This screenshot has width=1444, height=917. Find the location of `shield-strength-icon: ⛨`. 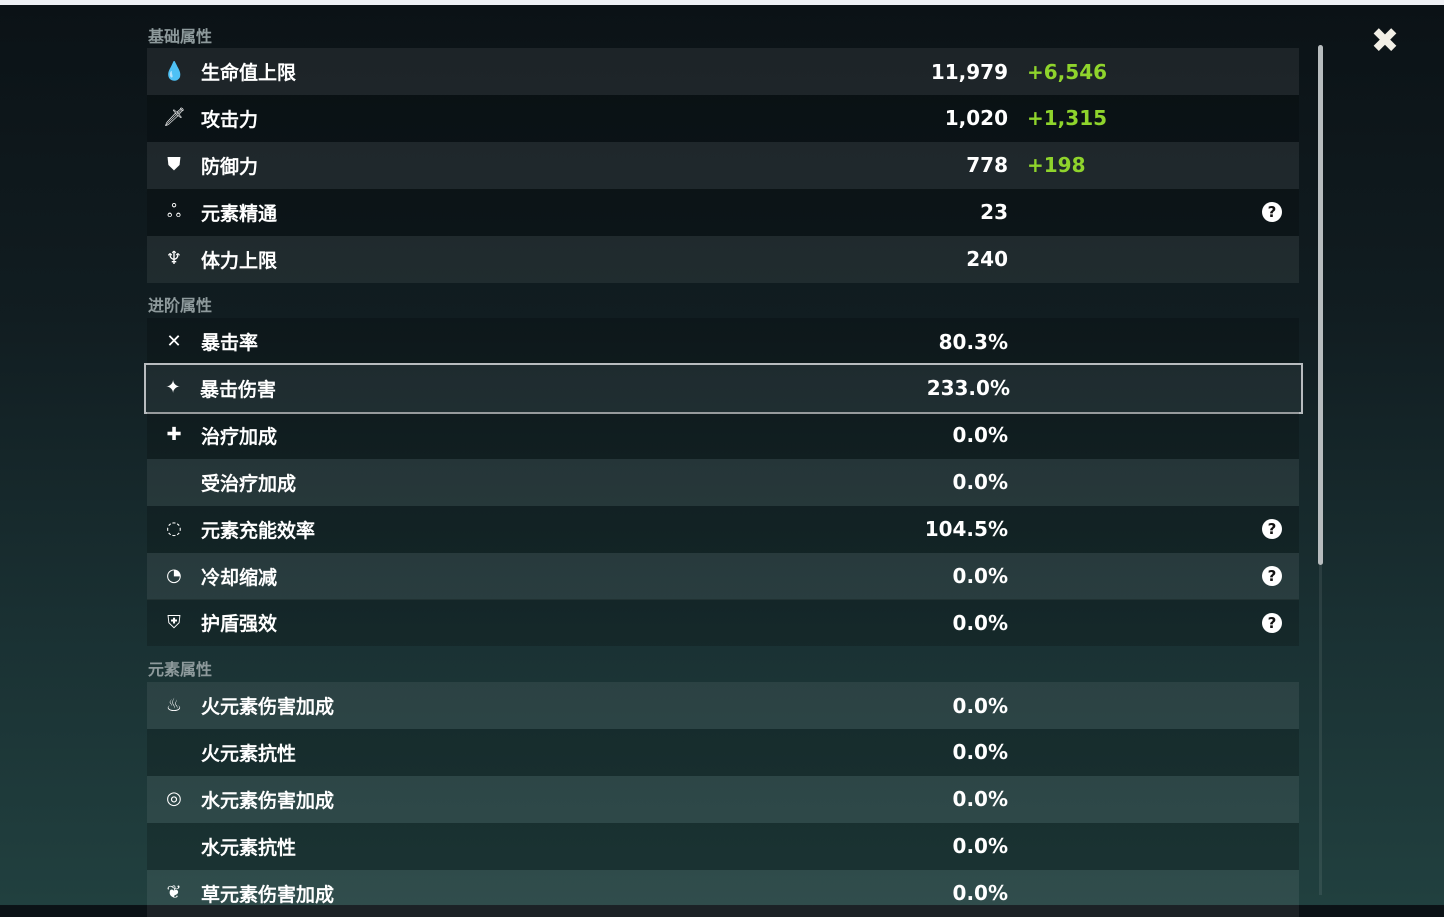

shield-strength-icon: ⛨ is located at coordinates (174, 622).